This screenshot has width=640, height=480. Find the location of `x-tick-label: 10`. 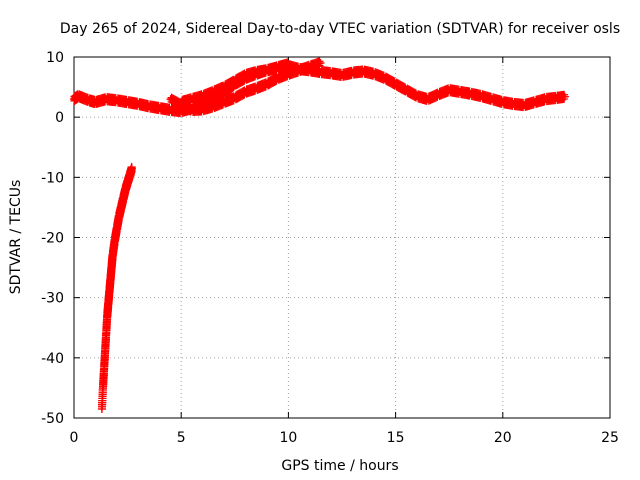

x-tick-label: 10 is located at coordinates (288, 438).